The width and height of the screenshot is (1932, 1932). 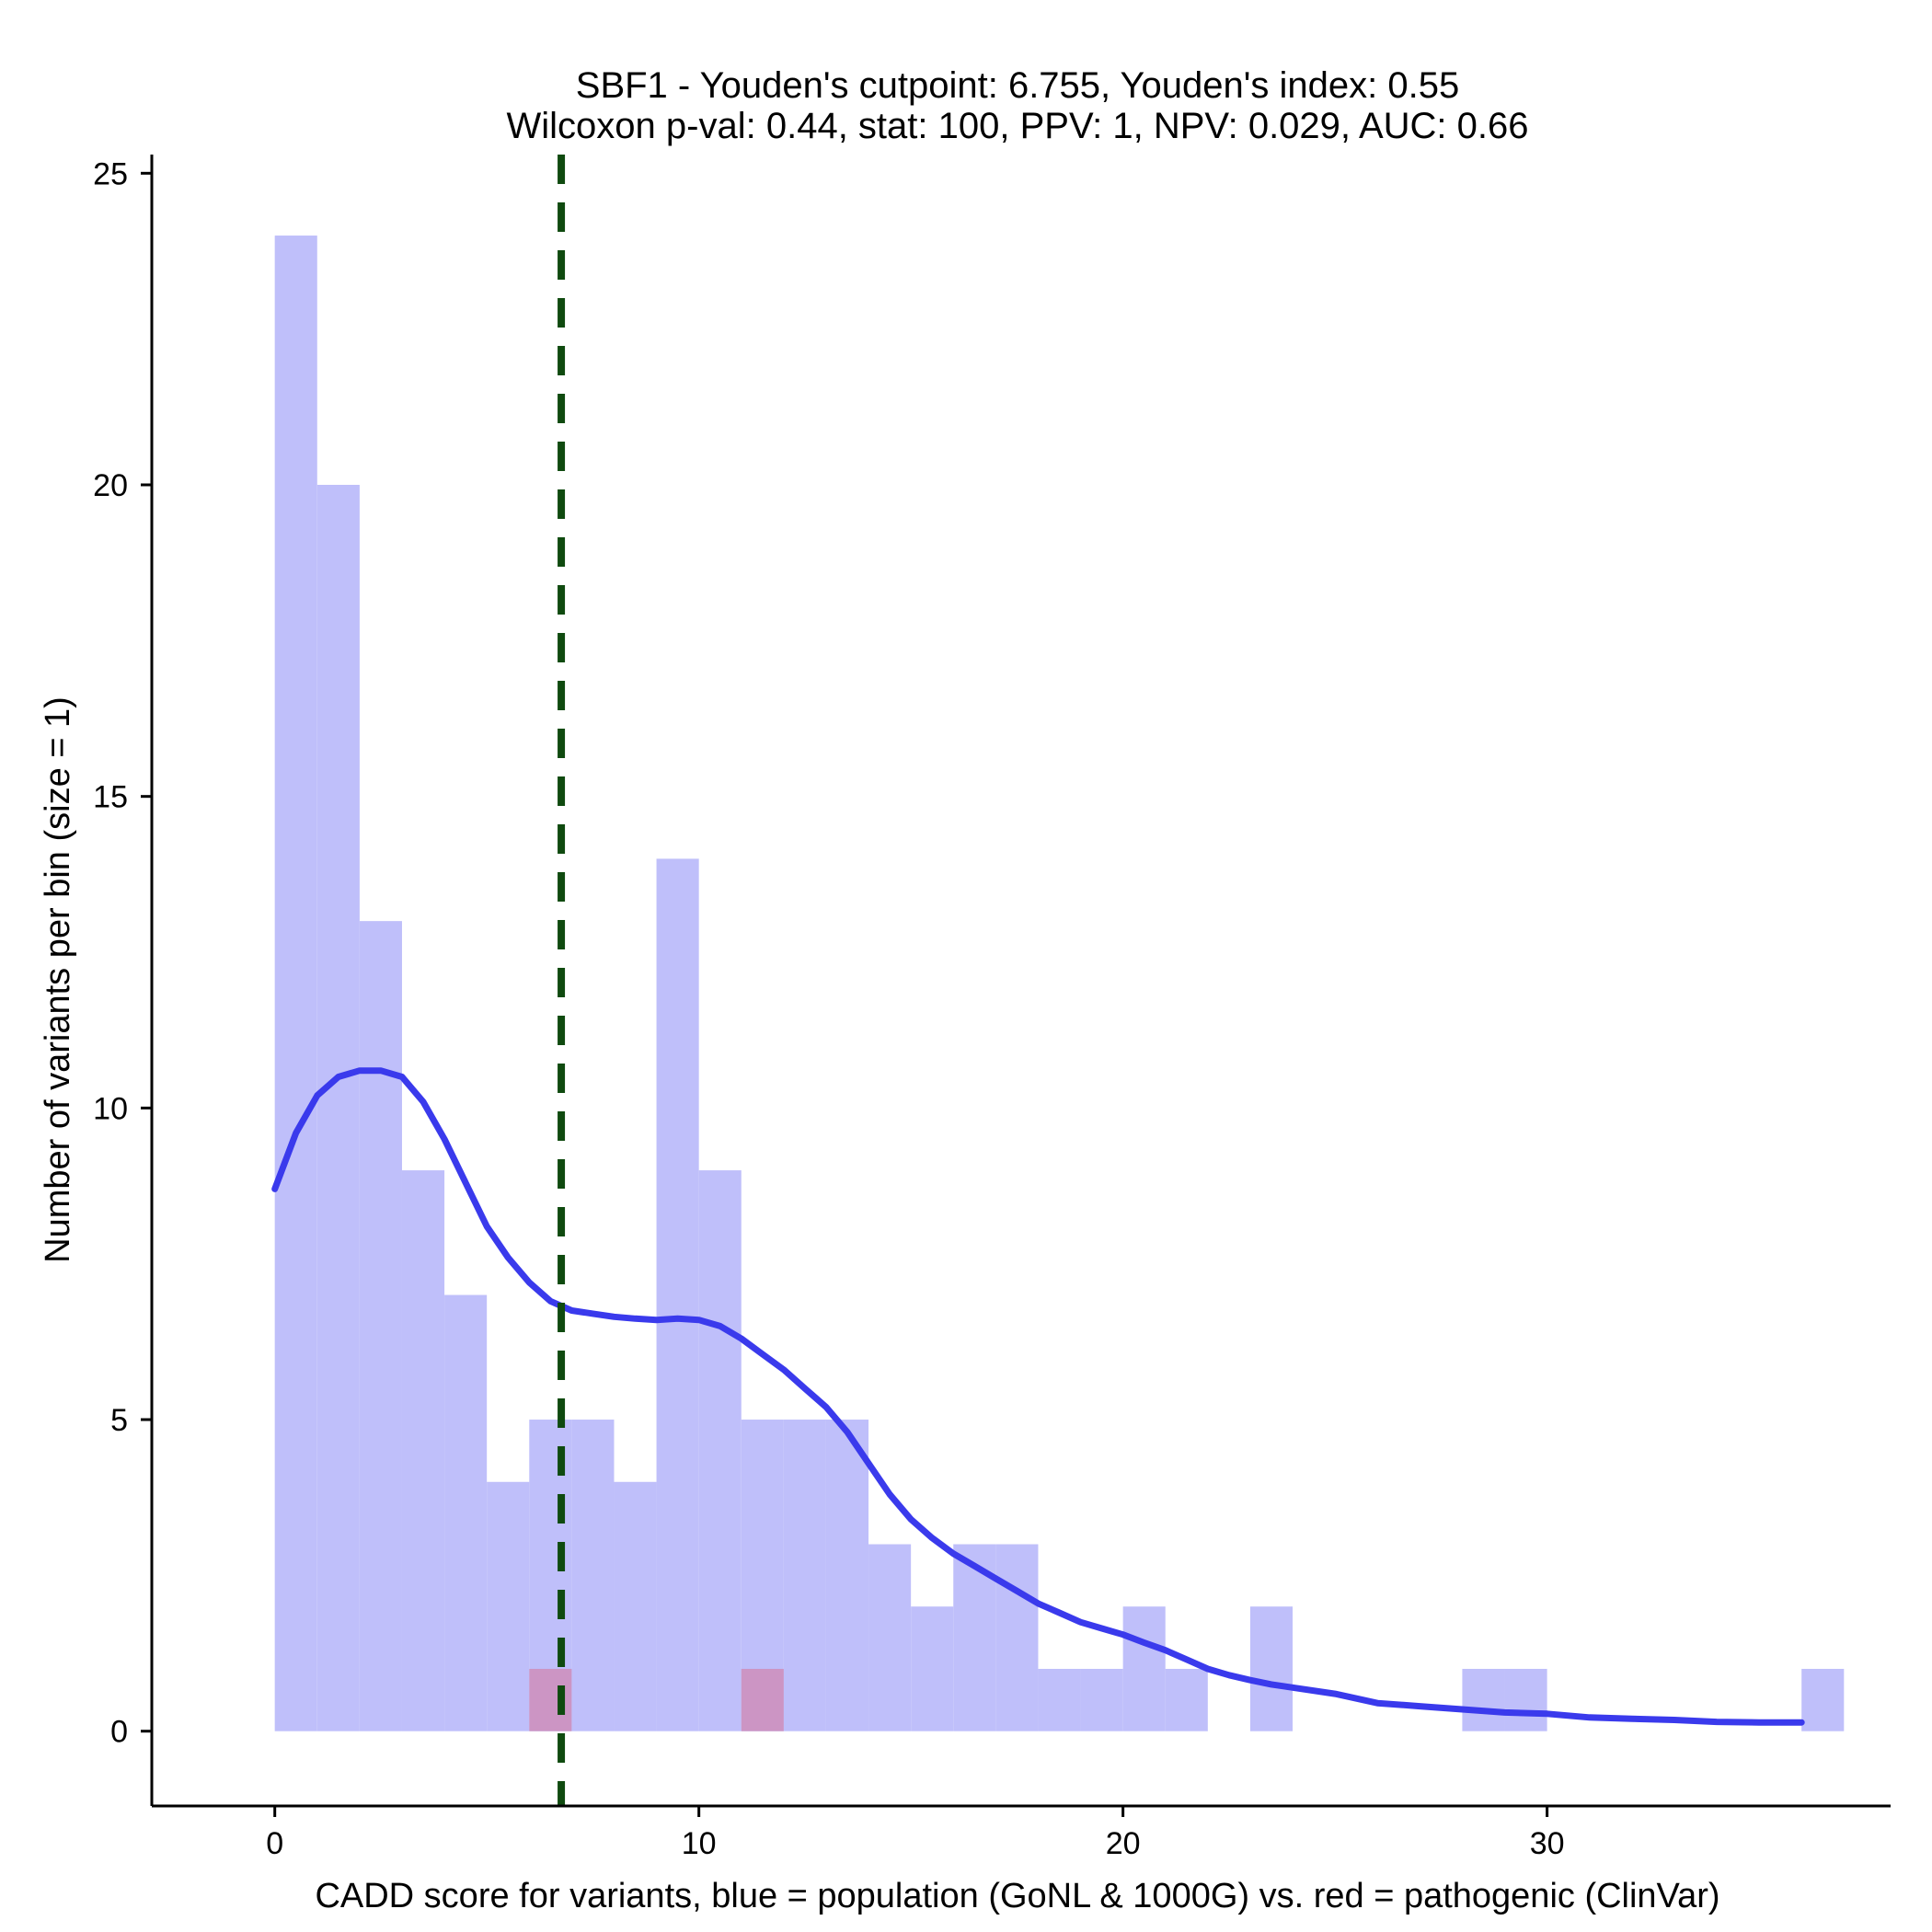 I want to click on y-tick-label: 20, so click(x=110, y=485).